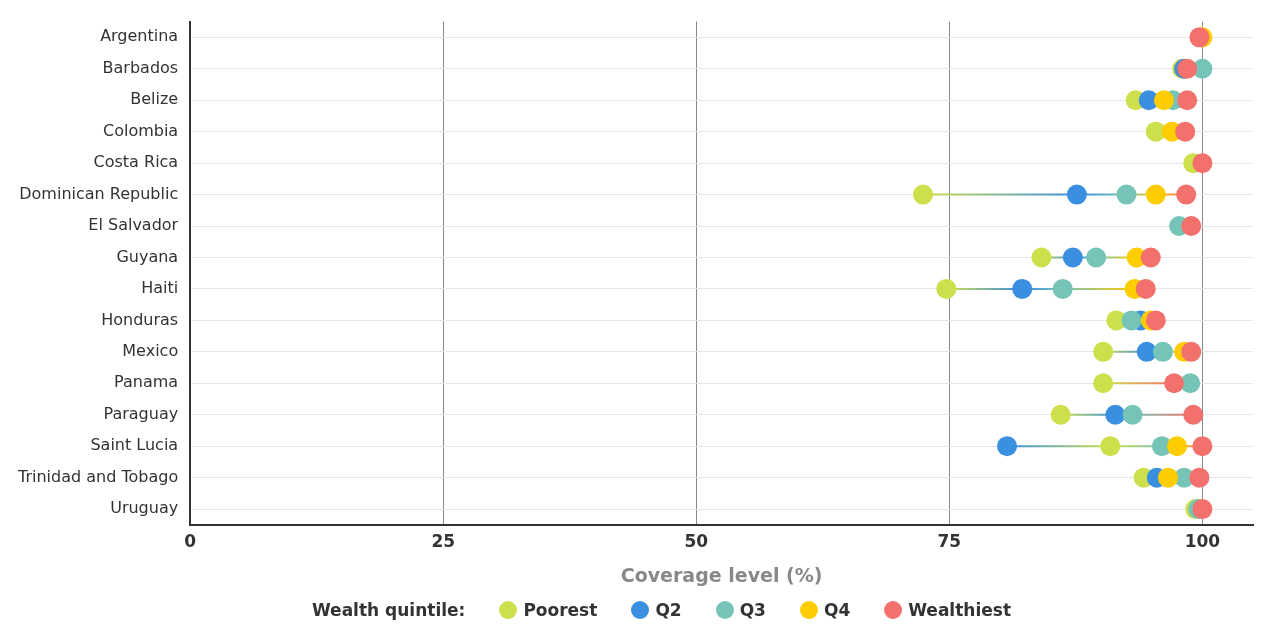  Describe the element at coordinates (443, 541) in the screenshot. I see `x-tick-label: 25` at that location.